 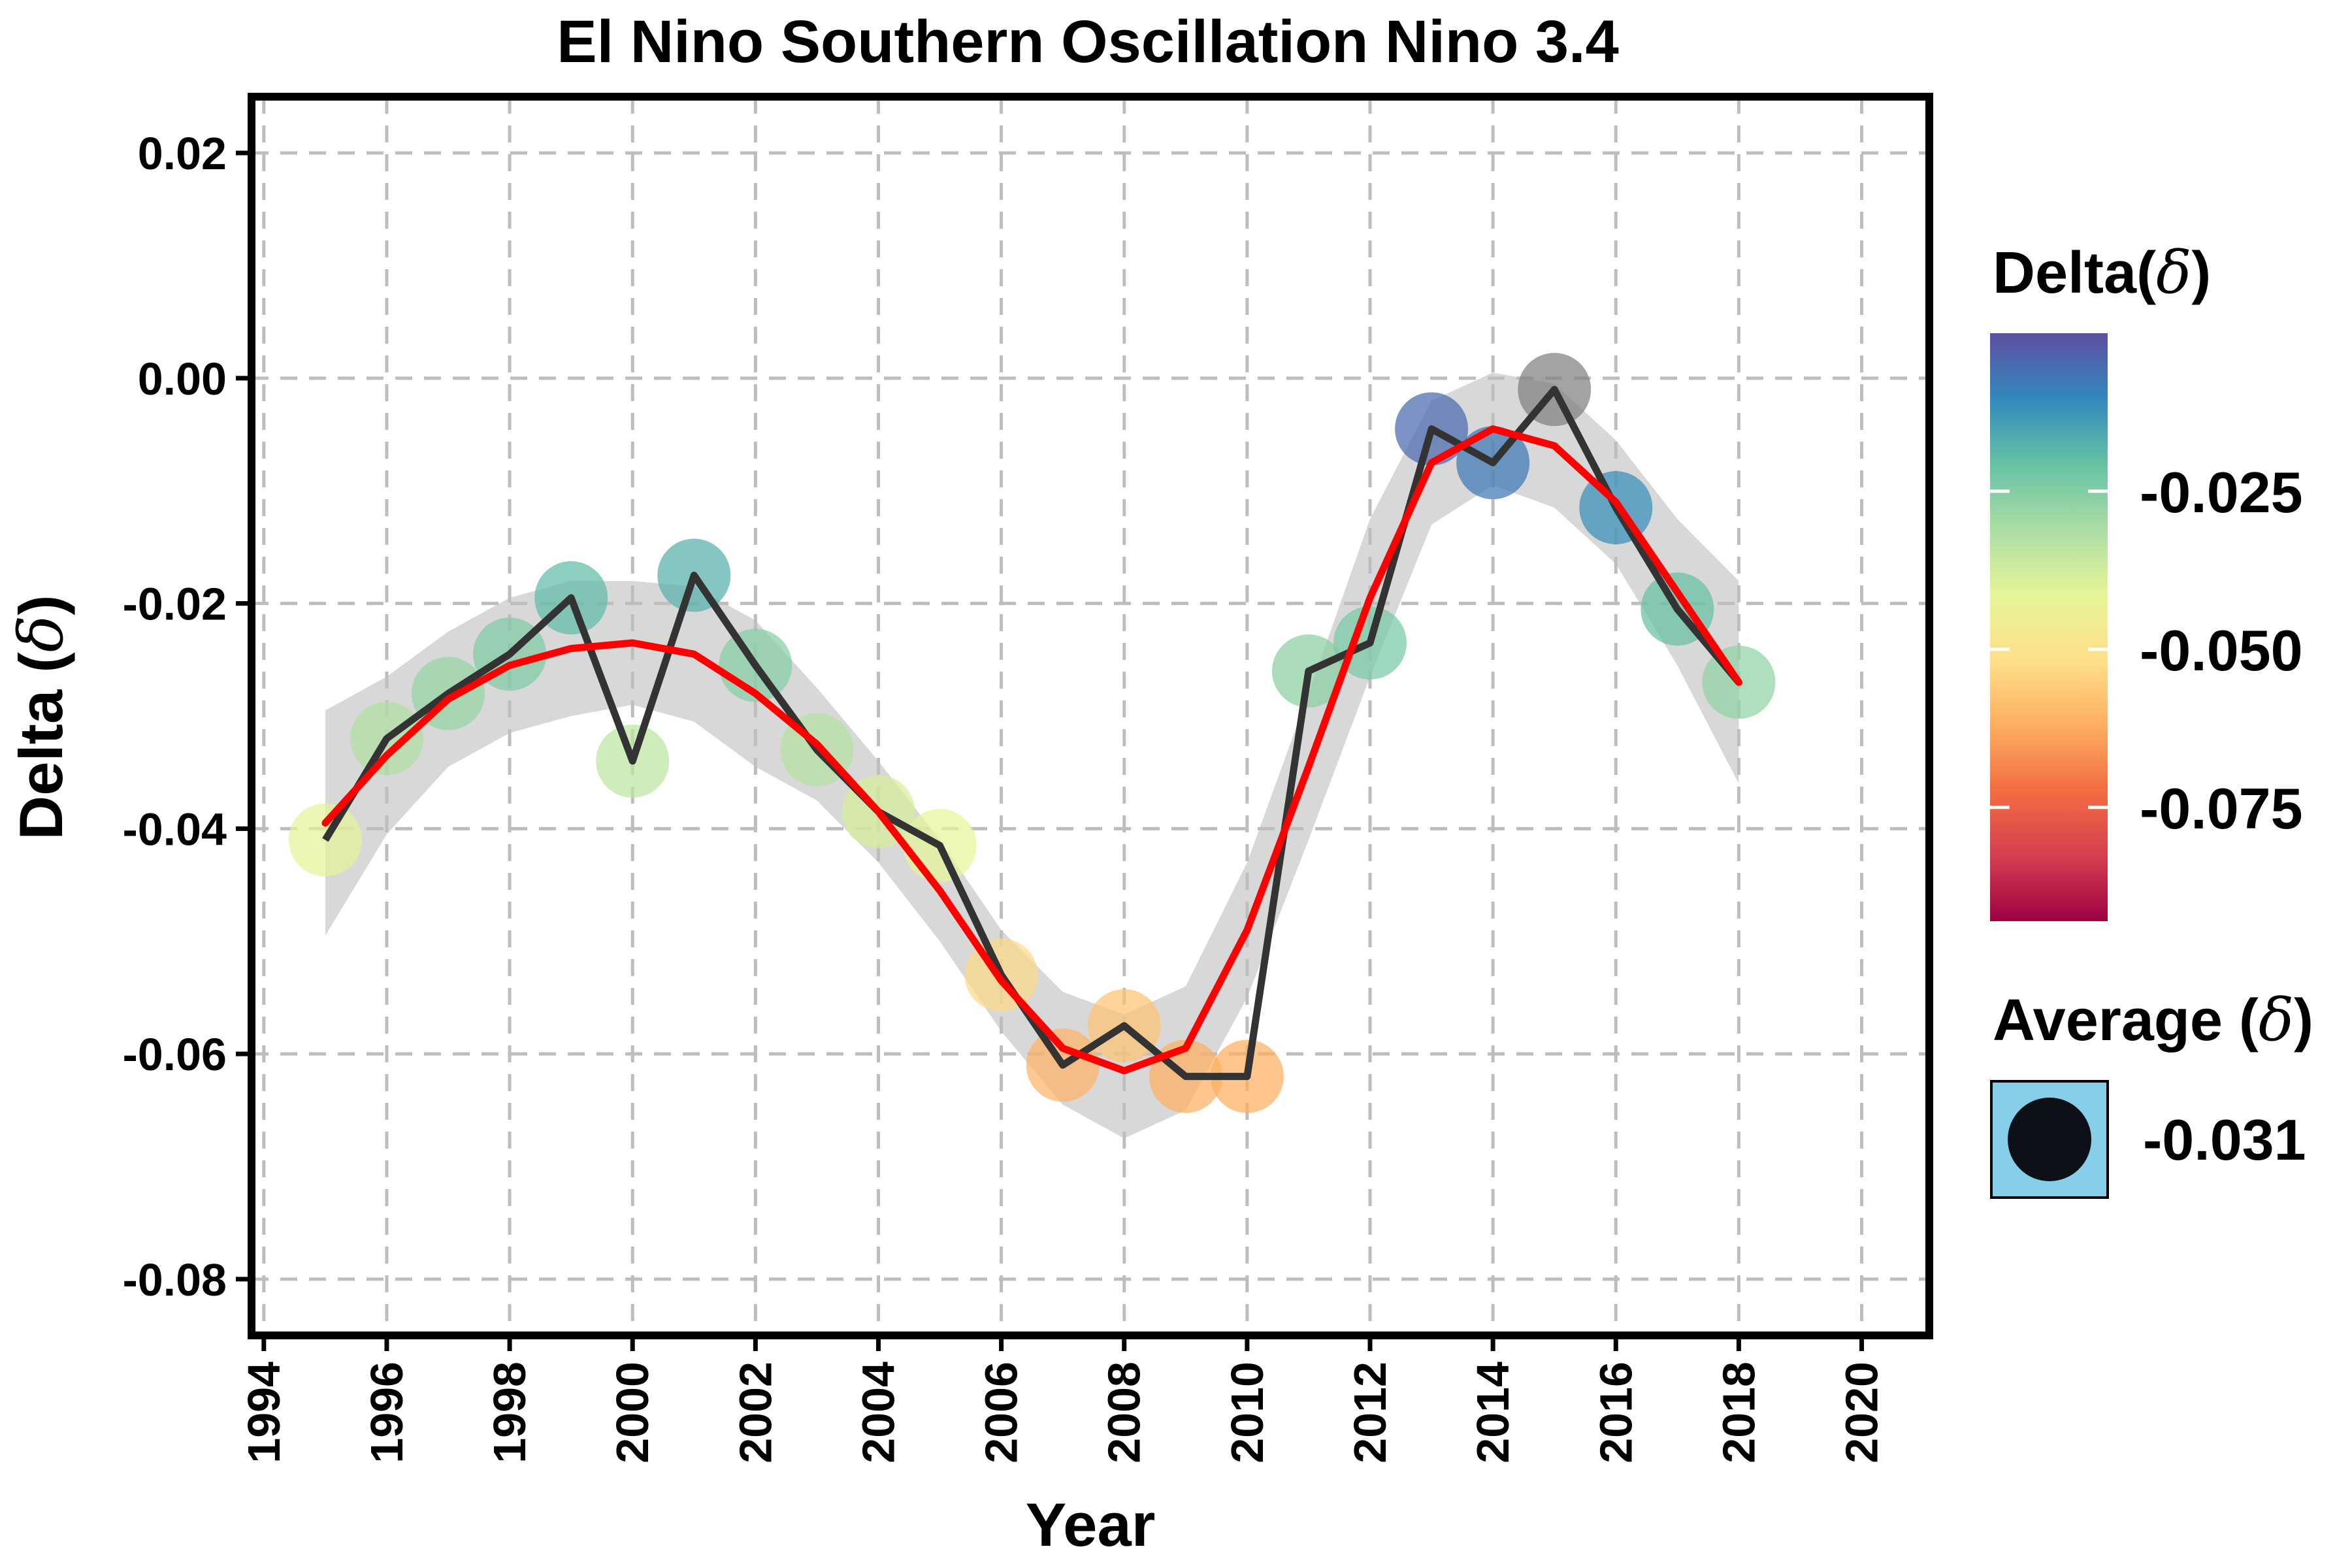 What do you see at coordinates (174, 604) in the screenshot?
I see `y-tick-label: -0.02` at bounding box center [174, 604].